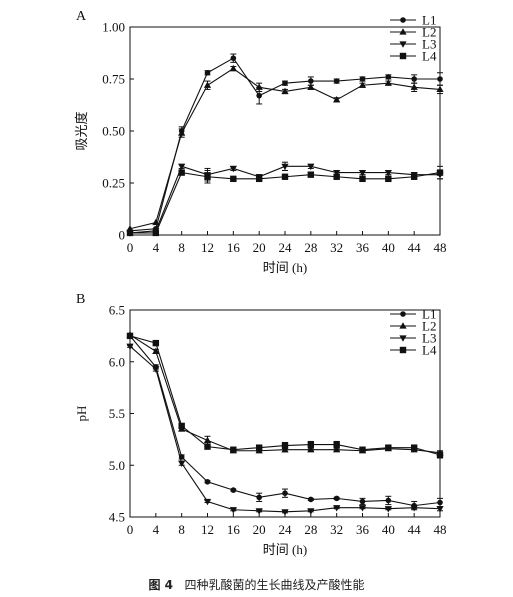 This screenshot has width=513, height=597. What do you see at coordinates (130, 529) in the screenshot?
I see `x-tick-label: 0` at bounding box center [130, 529].